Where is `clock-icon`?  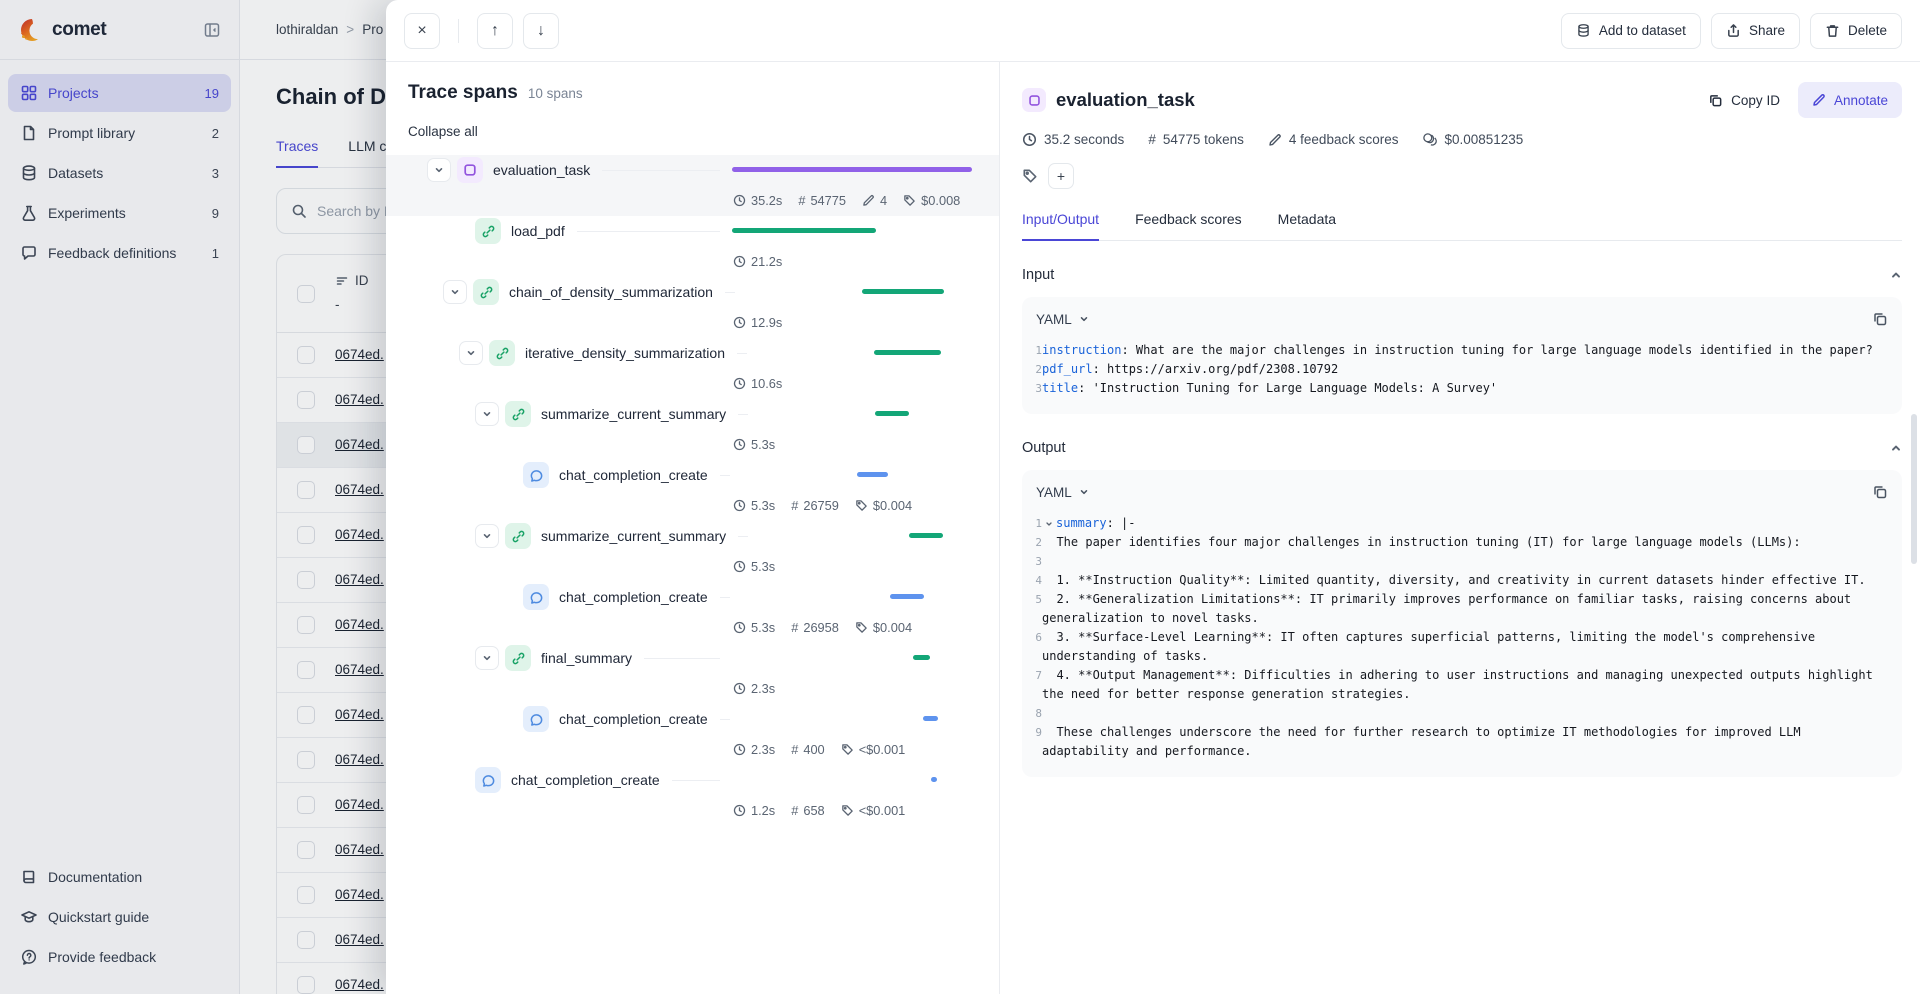
clock-icon is located at coordinates (739, 200).